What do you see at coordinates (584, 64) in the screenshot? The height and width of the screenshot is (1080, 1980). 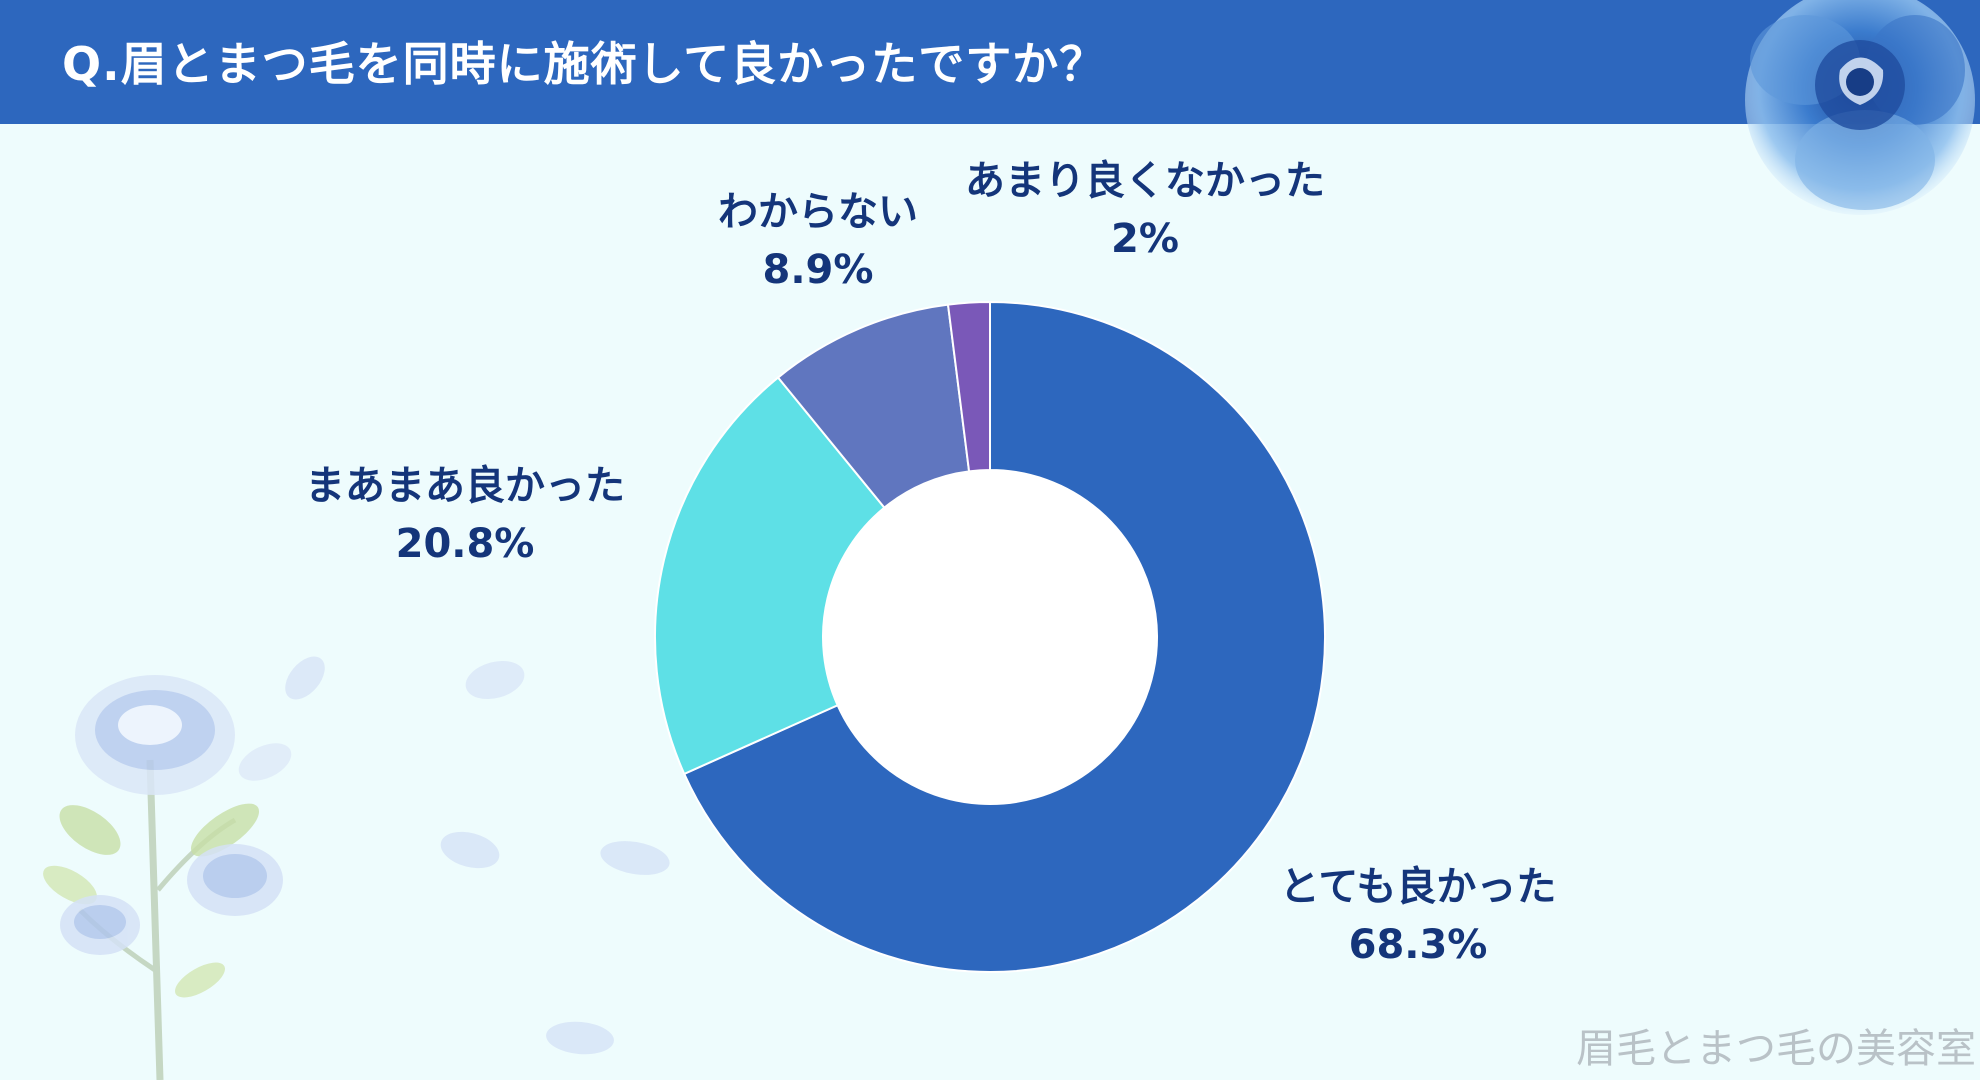 I see `page-title: Q.眉とまつ毛を同時に施術して良かったですか？` at bounding box center [584, 64].